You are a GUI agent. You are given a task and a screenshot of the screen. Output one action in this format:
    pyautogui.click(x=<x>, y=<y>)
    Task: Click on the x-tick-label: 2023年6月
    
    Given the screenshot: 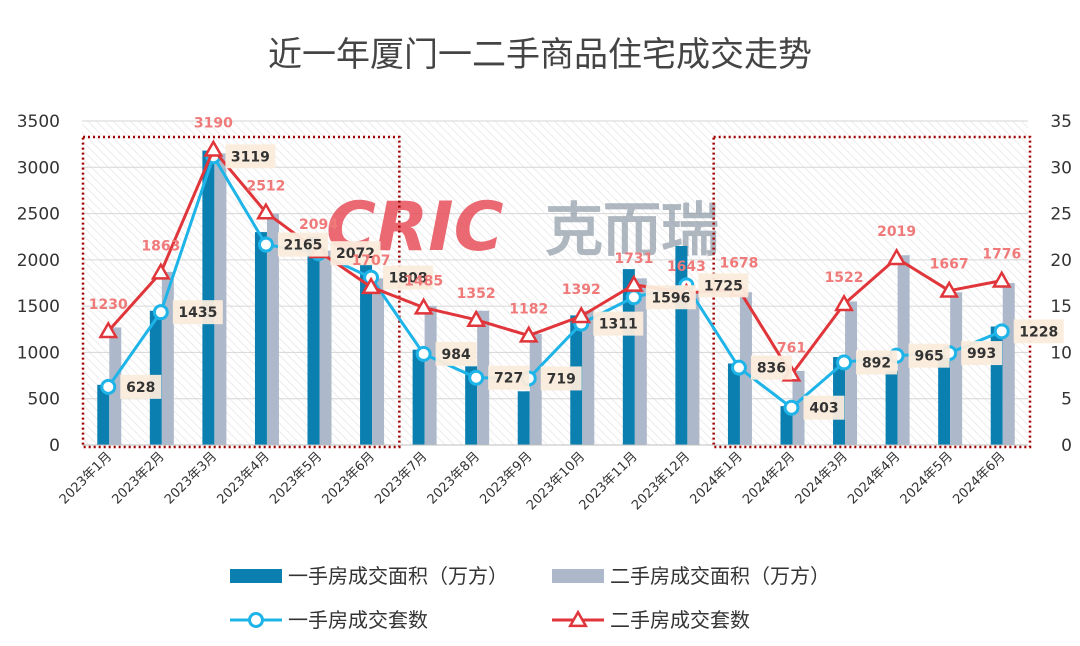 What is the action you would take?
    pyautogui.click(x=349, y=478)
    